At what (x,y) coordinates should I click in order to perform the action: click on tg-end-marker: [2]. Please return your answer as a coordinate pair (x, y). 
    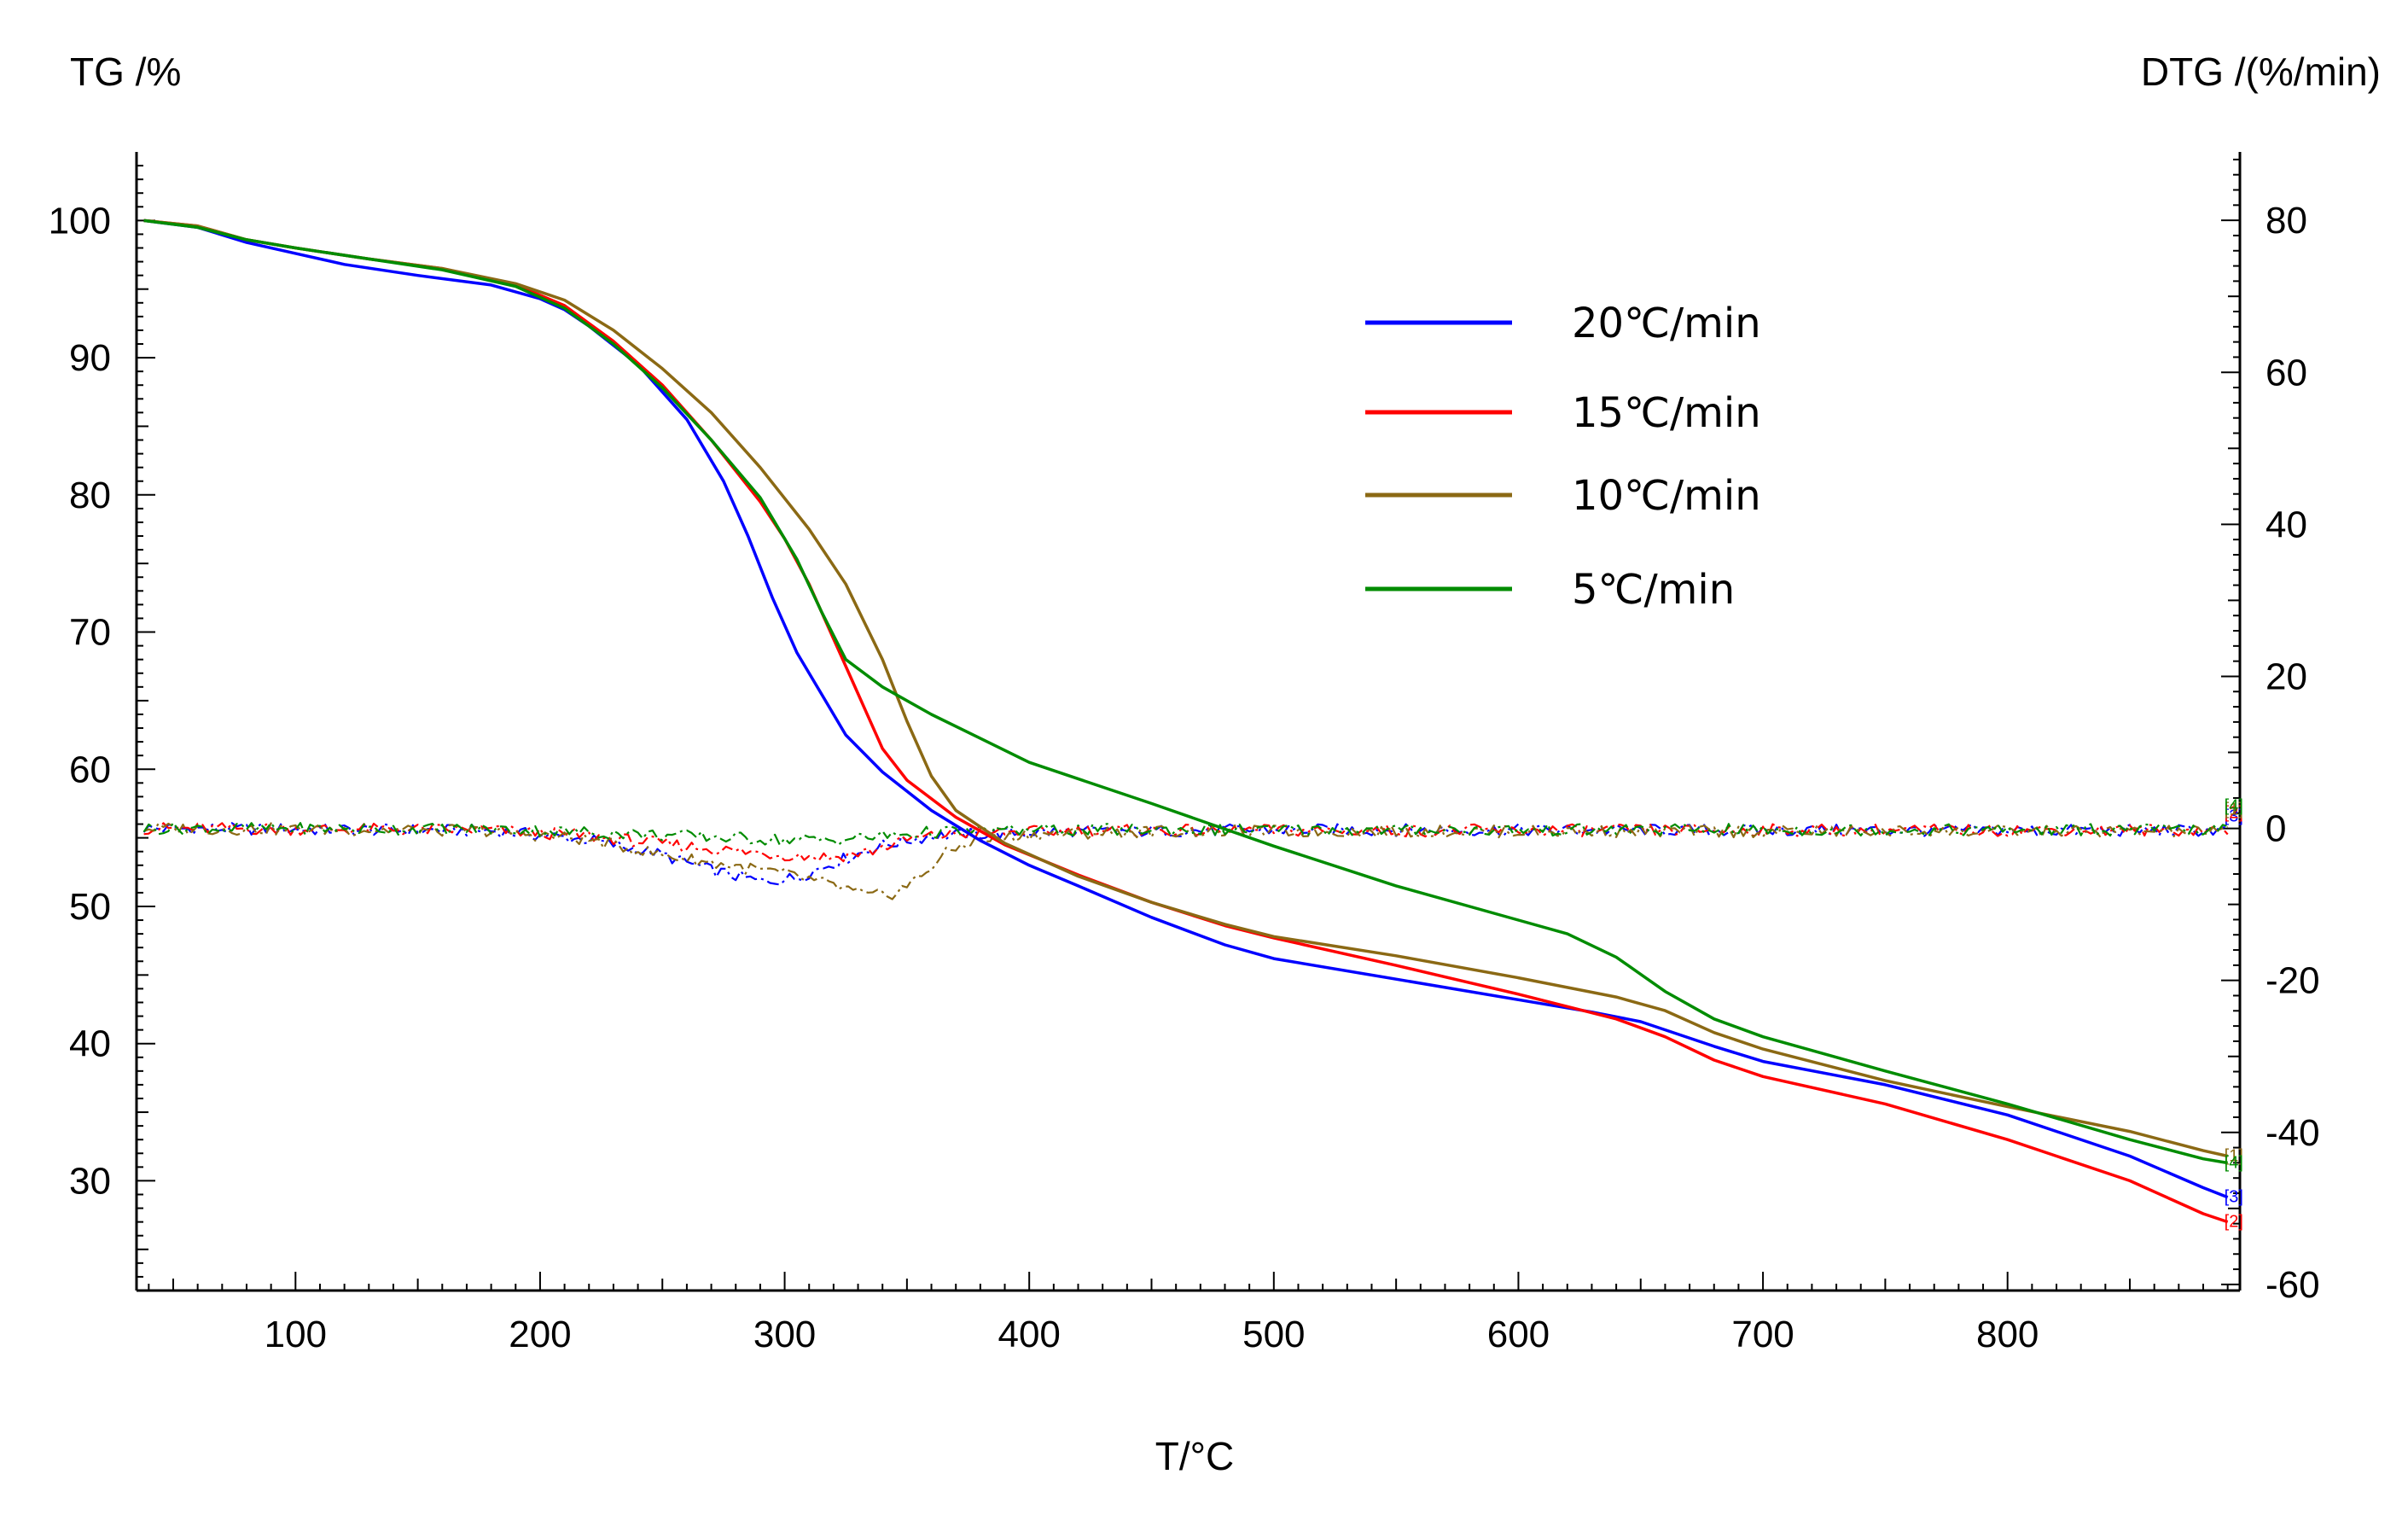
    Looking at the image, I should click on (2234, 1222).